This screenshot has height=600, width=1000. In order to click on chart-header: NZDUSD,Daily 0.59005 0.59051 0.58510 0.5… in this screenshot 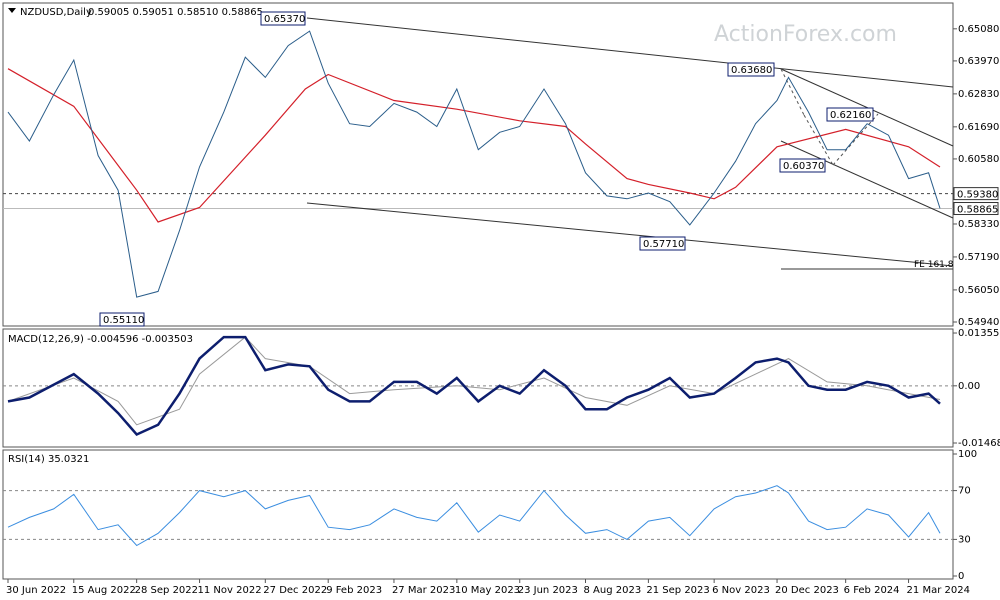, I will do `click(135, 12)`.